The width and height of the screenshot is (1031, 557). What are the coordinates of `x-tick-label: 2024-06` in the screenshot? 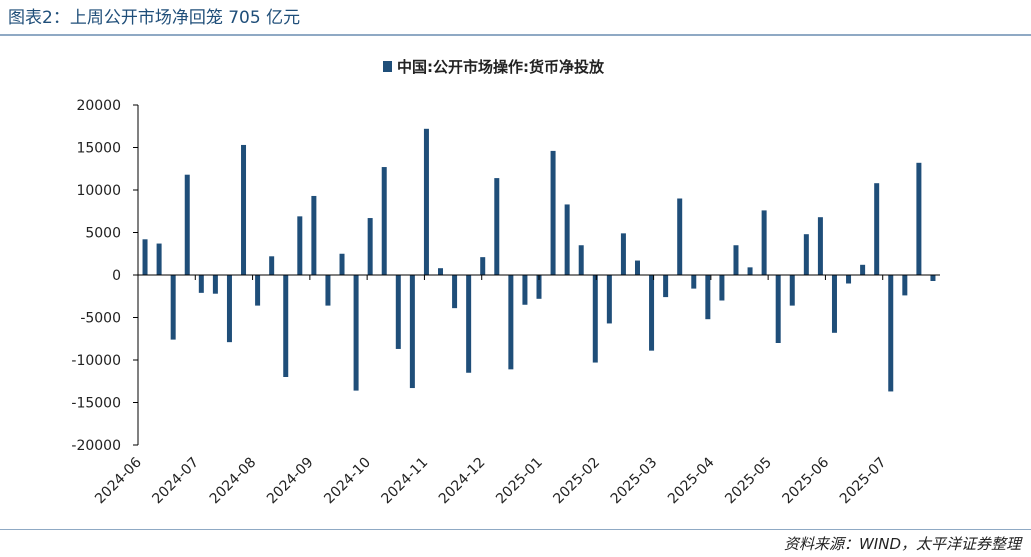 It's located at (118, 480).